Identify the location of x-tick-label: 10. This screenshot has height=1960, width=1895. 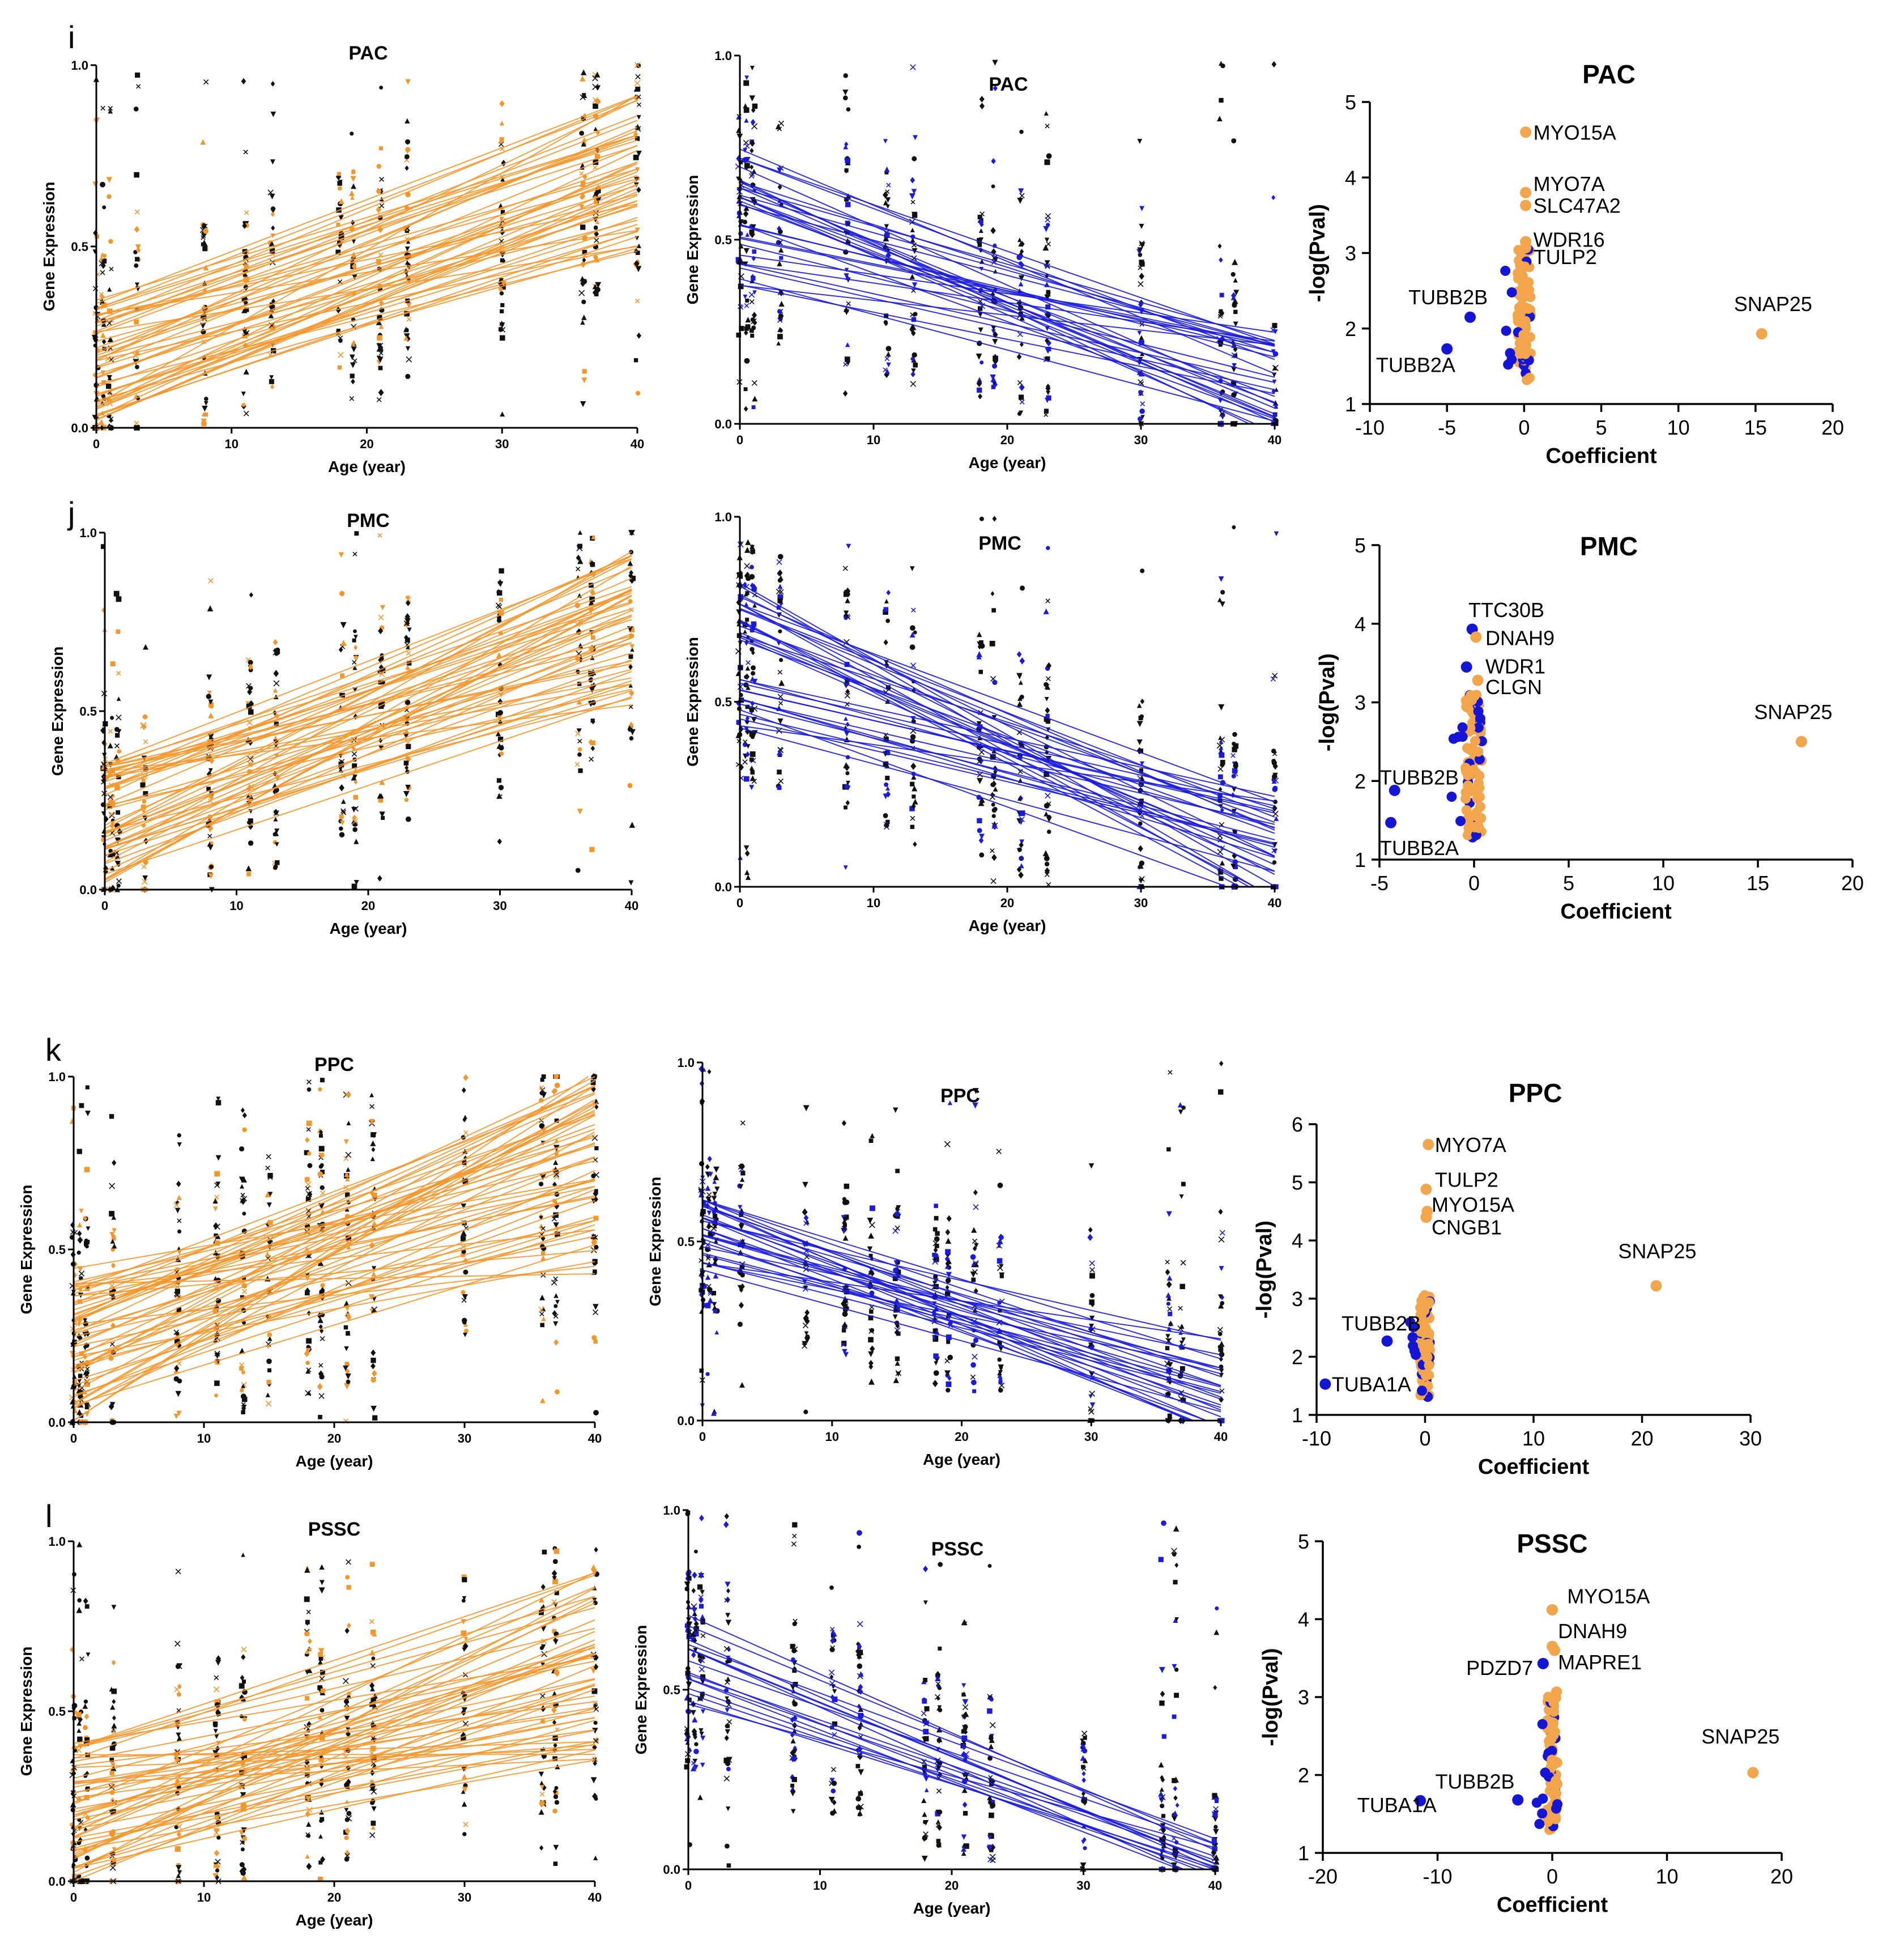
(1678, 427).